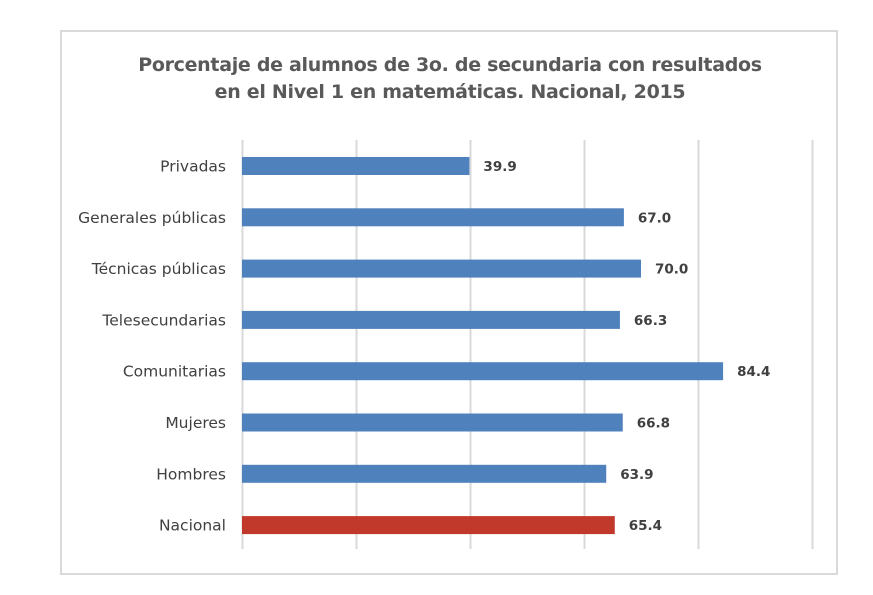 The image size is (873, 595). Describe the element at coordinates (174, 372) in the screenshot. I see `category-label: Comunitarias` at that location.